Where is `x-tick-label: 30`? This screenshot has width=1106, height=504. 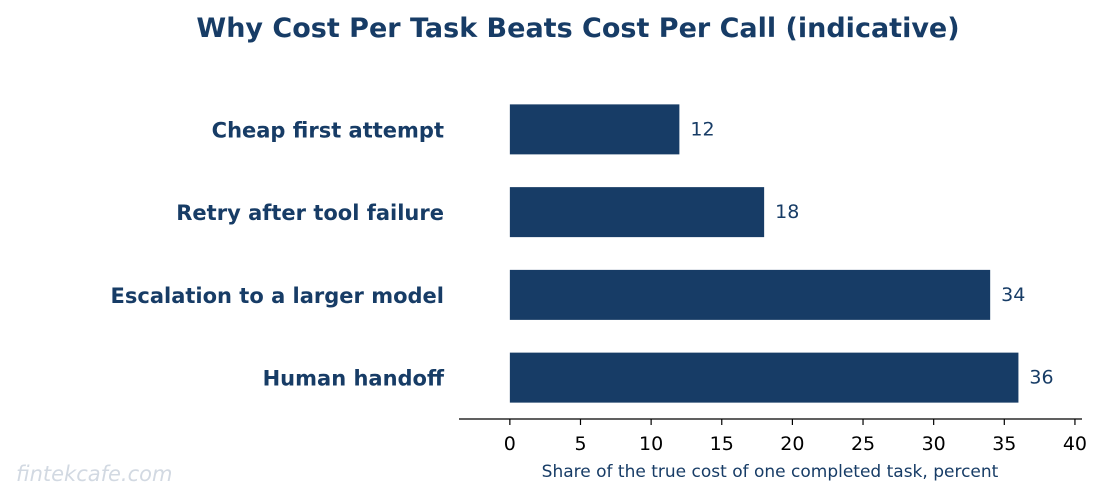
x-tick-label: 30 is located at coordinates (934, 444).